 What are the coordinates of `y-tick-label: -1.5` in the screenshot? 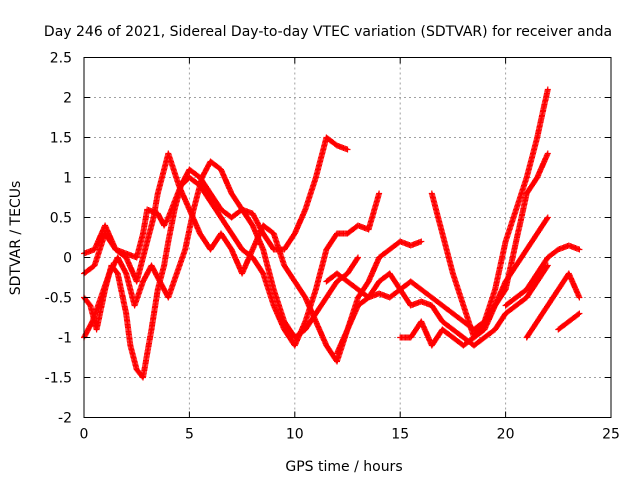 It's located at (58, 379).